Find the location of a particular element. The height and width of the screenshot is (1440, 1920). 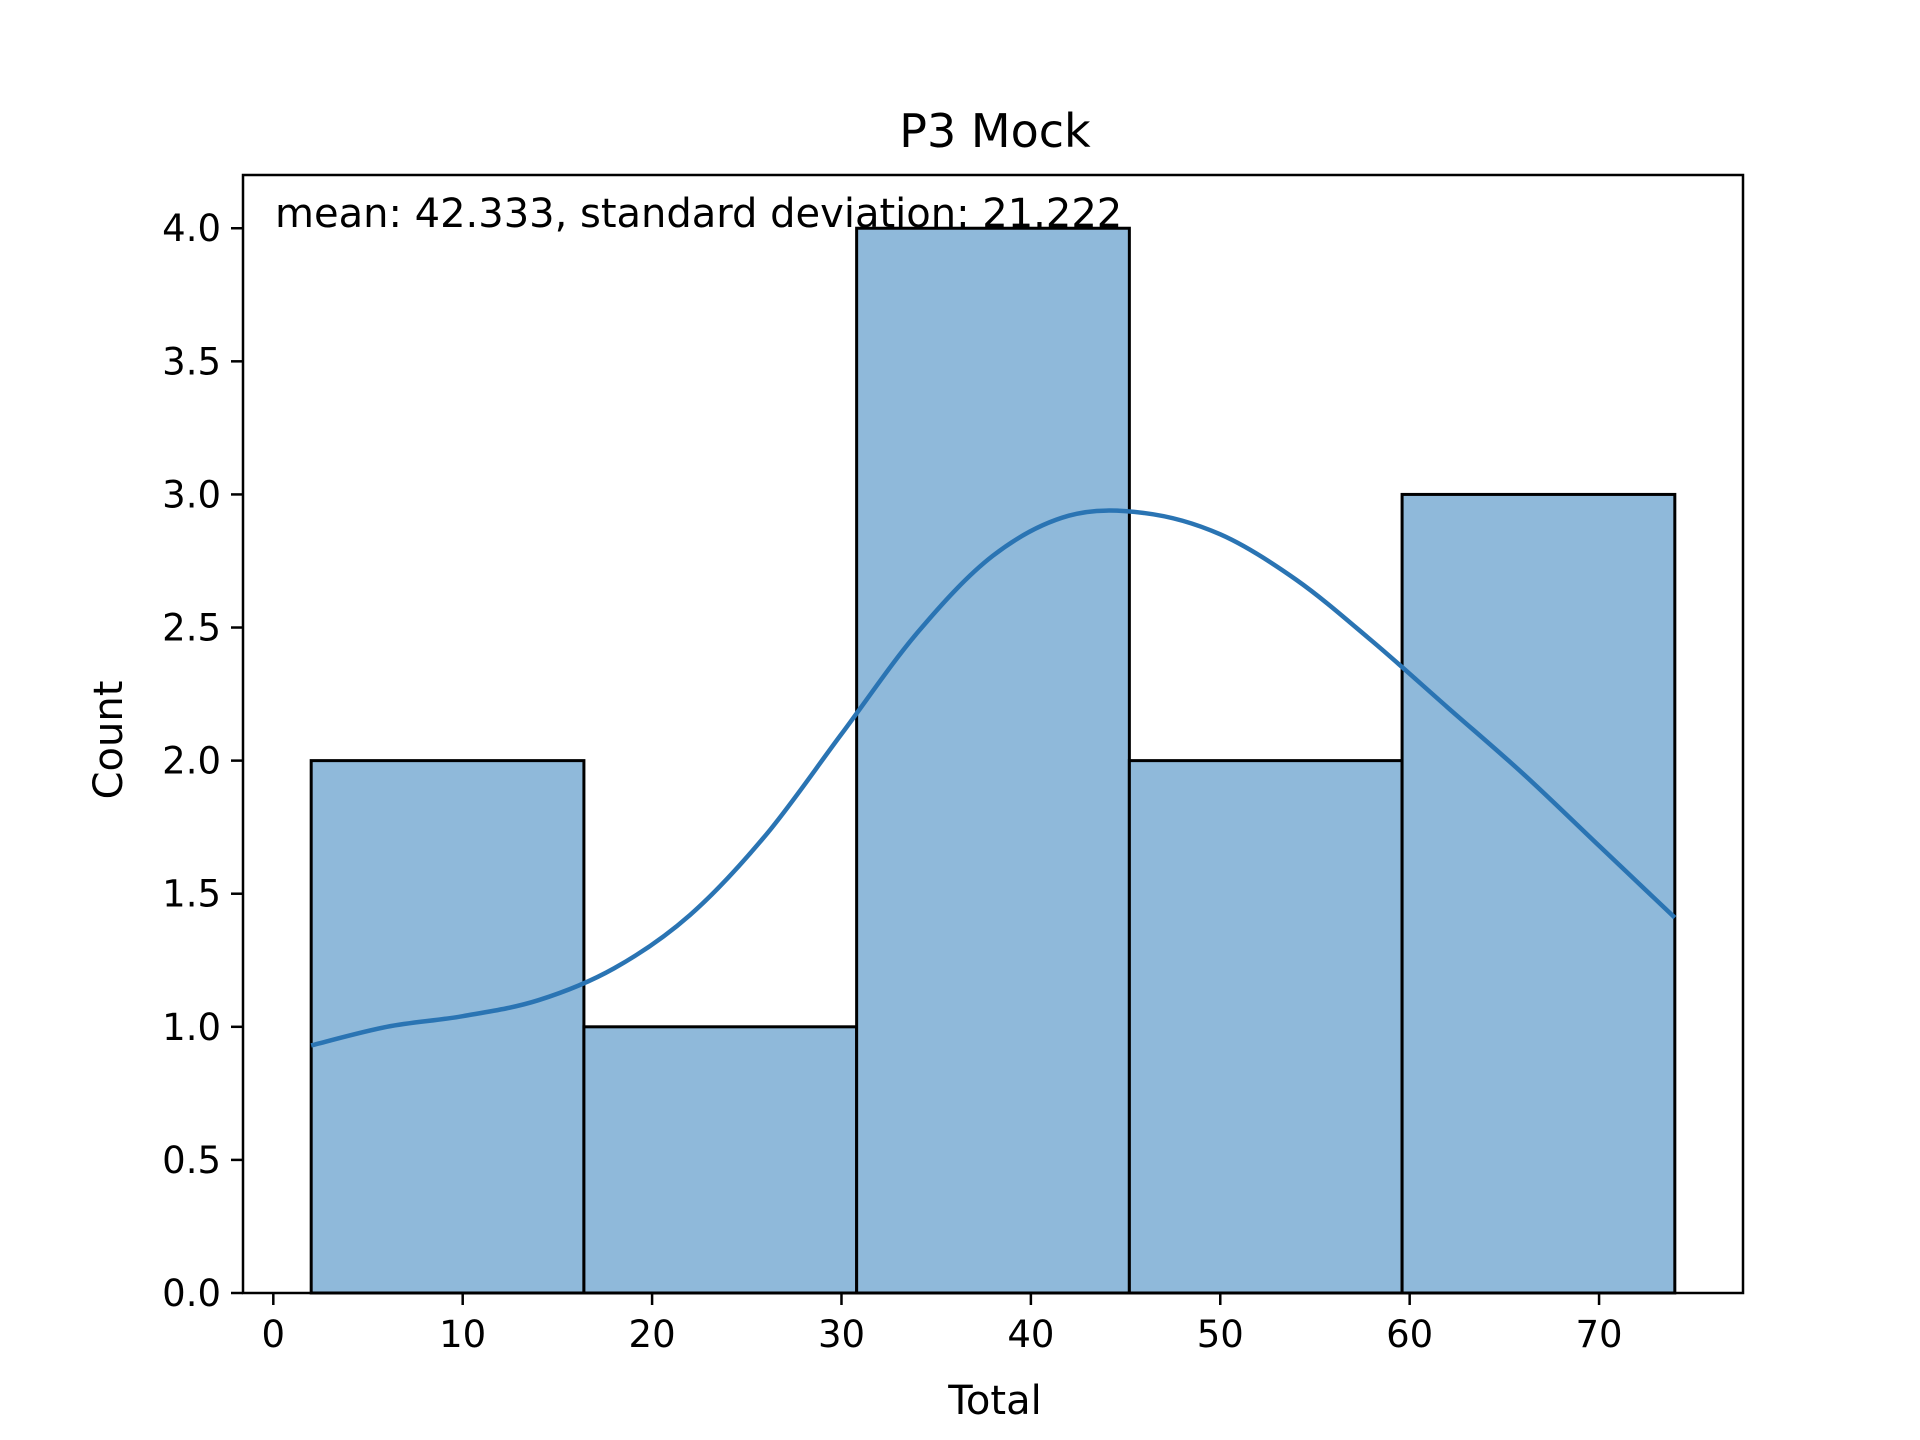

x-tick-label: 20 is located at coordinates (652, 1334).